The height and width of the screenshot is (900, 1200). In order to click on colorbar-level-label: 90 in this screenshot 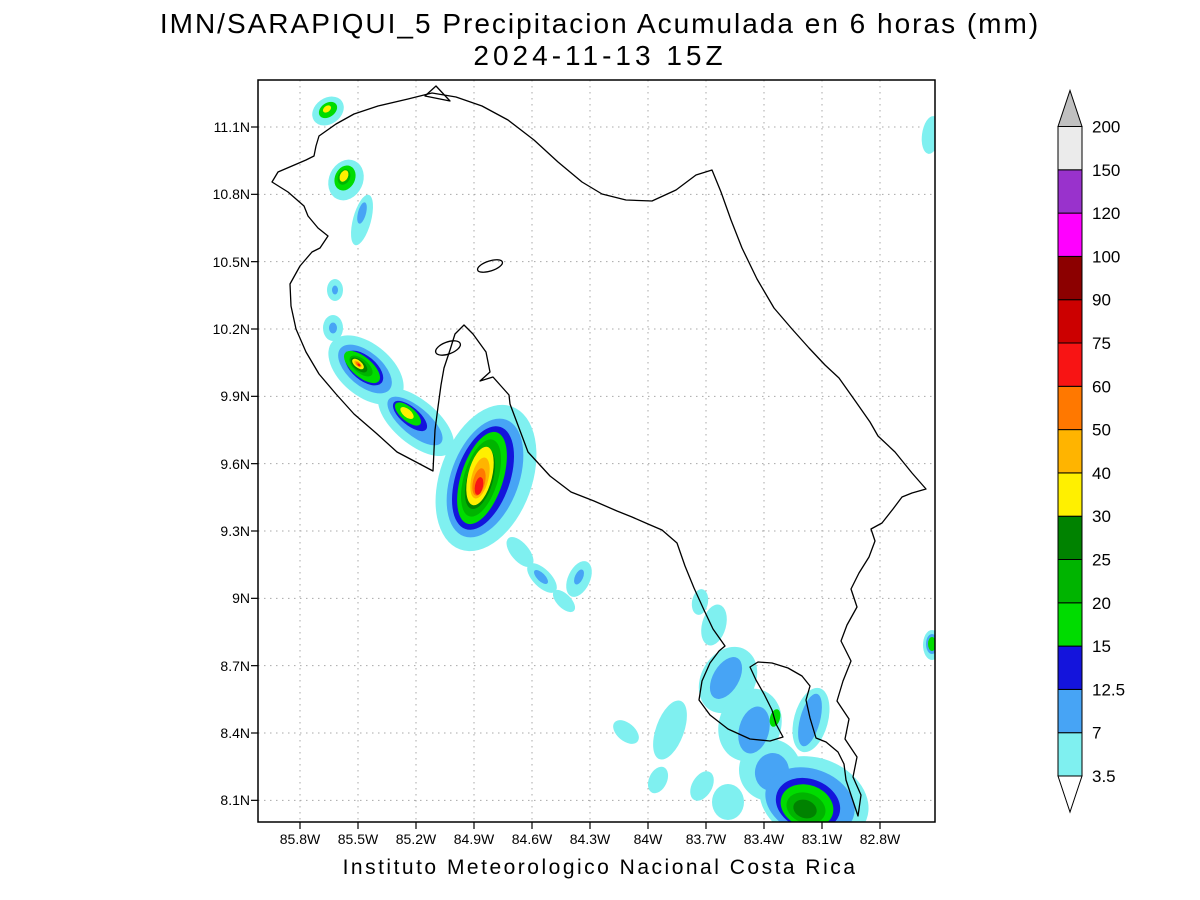, I will do `click(1101, 300)`.